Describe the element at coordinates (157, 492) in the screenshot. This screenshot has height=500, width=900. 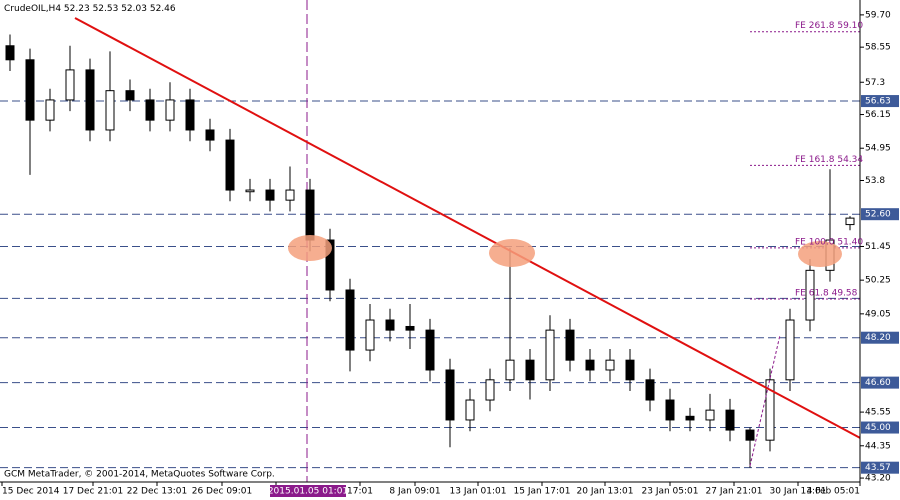
I see `x-tick-label: 22 Dec 13:01` at that location.